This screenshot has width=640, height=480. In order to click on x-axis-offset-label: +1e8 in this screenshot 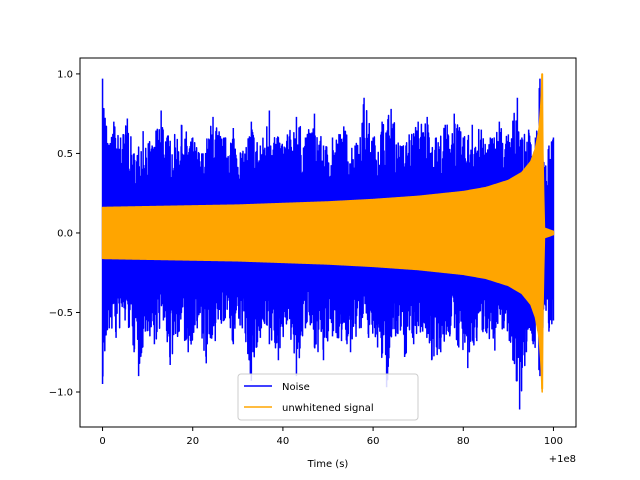, I will do `click(562, 459)`.